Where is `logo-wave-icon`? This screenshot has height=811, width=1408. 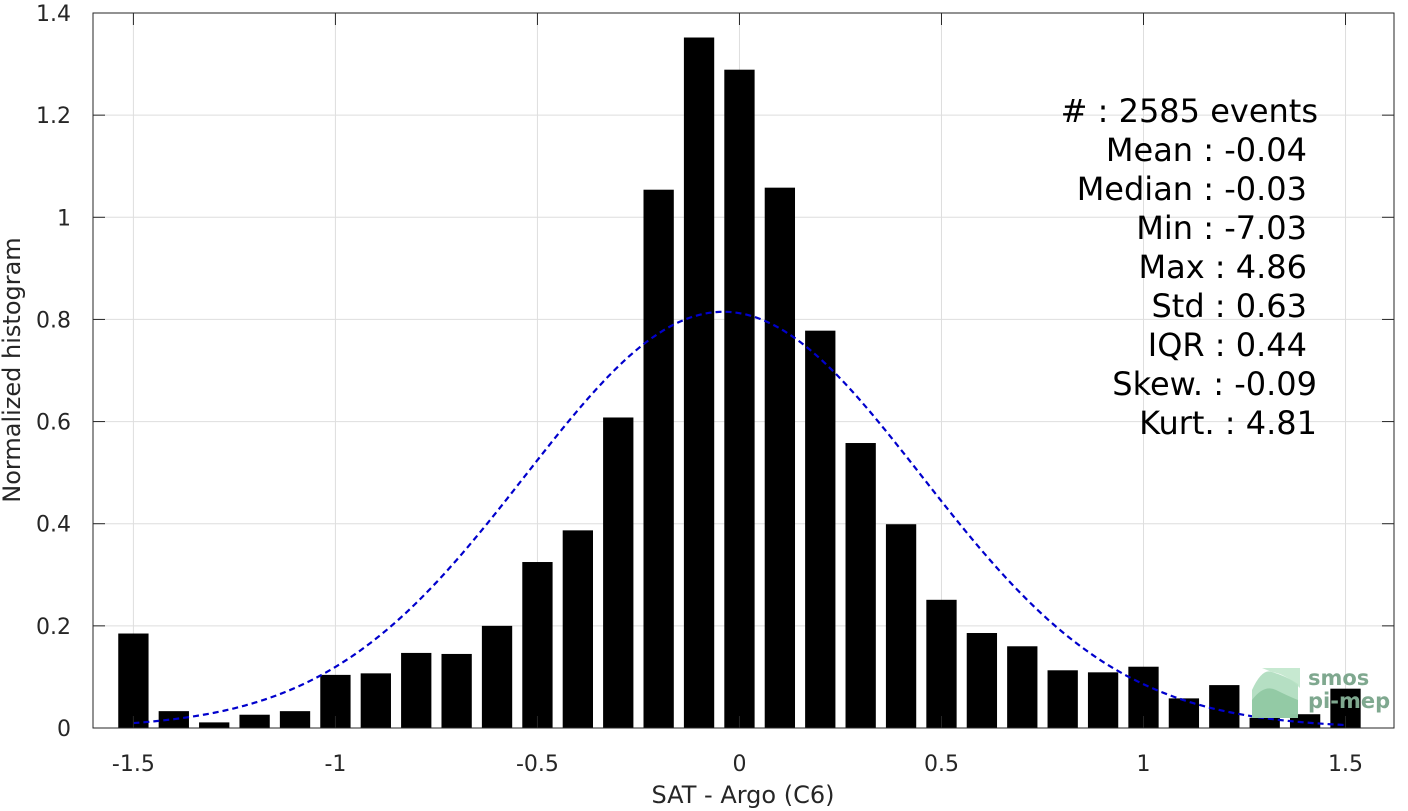 logo-wave-icon is located at coordinates (1276, 693).